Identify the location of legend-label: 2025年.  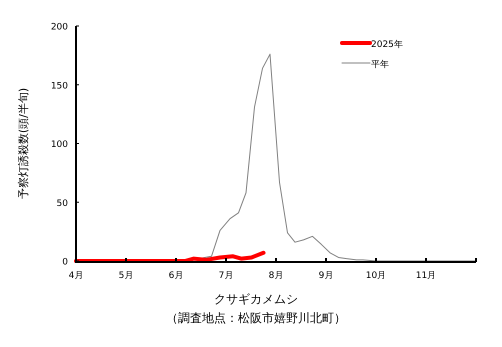
(387, 44).